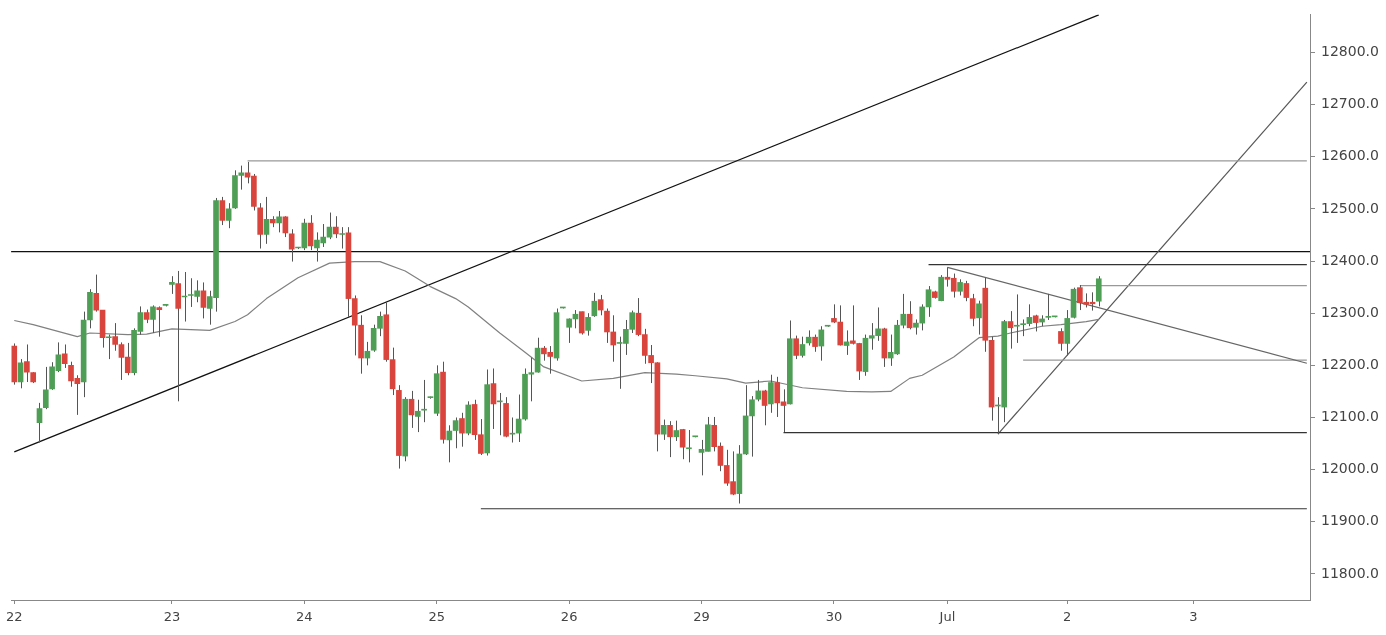 Image resolution: width=1386 pixels, height=635 pixels. What do you see at coordinates (14, 617) in the screenshot?
I see `x-tick-label: 22` at bounding box center [14, 617].